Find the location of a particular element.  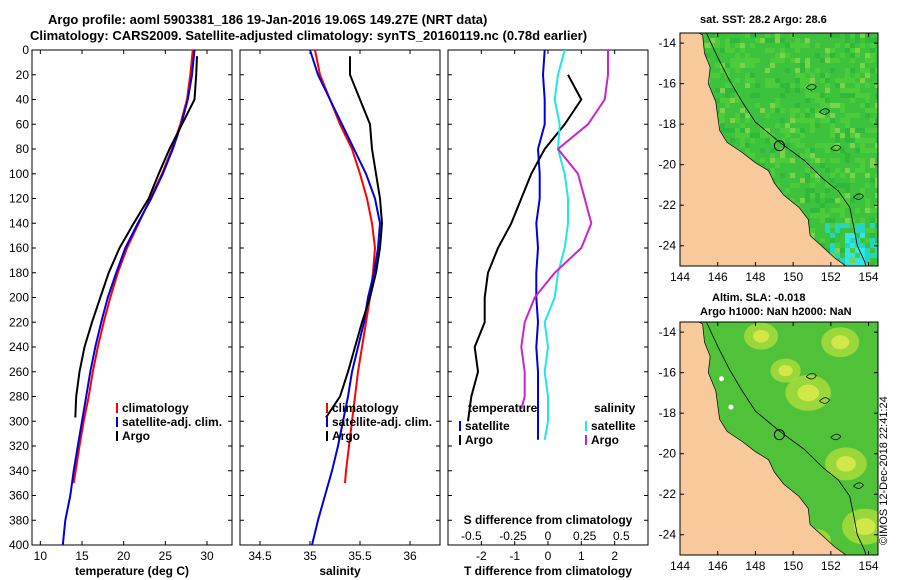

shelf-contour is located at coordinates (786, 438).